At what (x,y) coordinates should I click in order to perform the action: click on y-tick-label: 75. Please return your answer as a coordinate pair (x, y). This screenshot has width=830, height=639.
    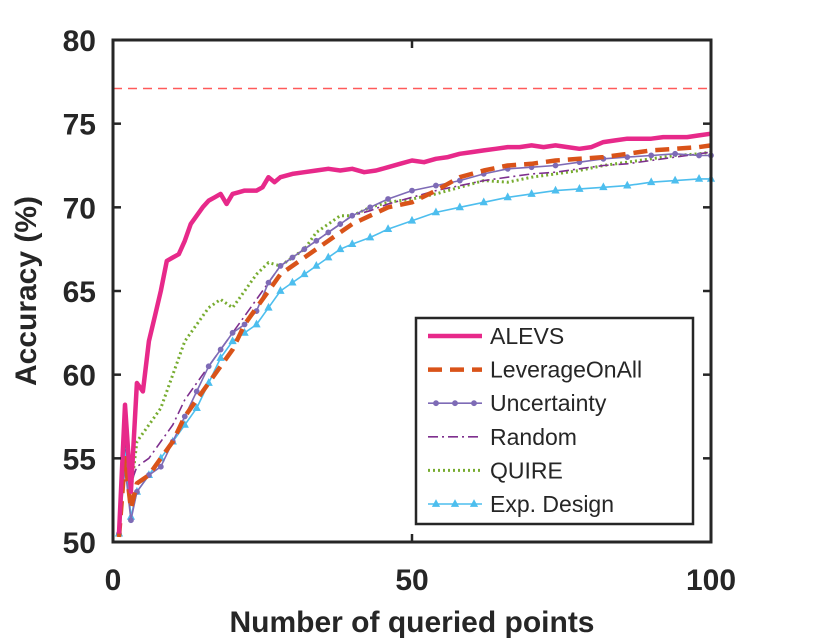
    Looking at the image, I should click on (79, 125).